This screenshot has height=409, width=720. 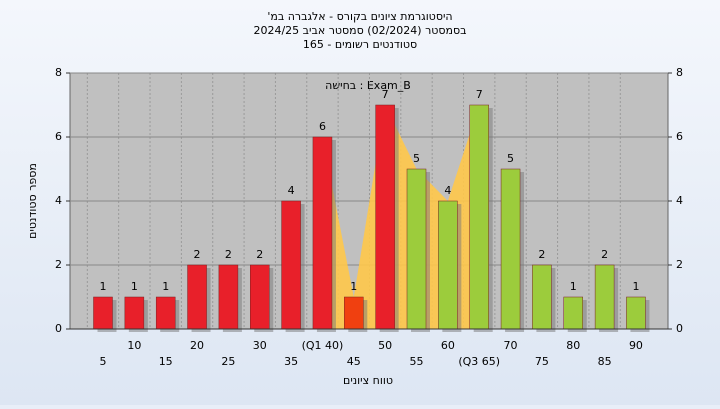 What do you see at coordinates (573, 345) in the screenshot?
I see `x-tick-label: 80` at bounding box center [573, 345].